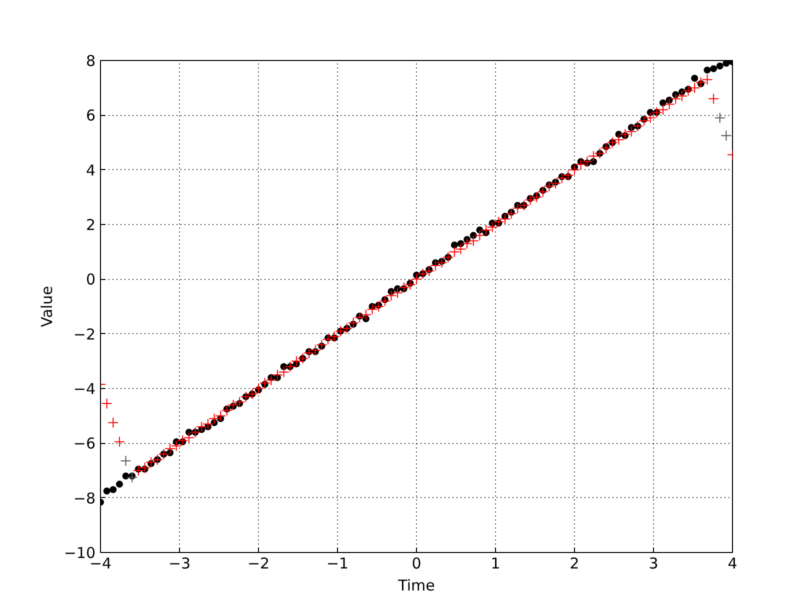 This screenshot has height=612, width=812. Describe the element at coordinates (47, 307) in the screenshot. I see `y-axis-title: Value` at that location.